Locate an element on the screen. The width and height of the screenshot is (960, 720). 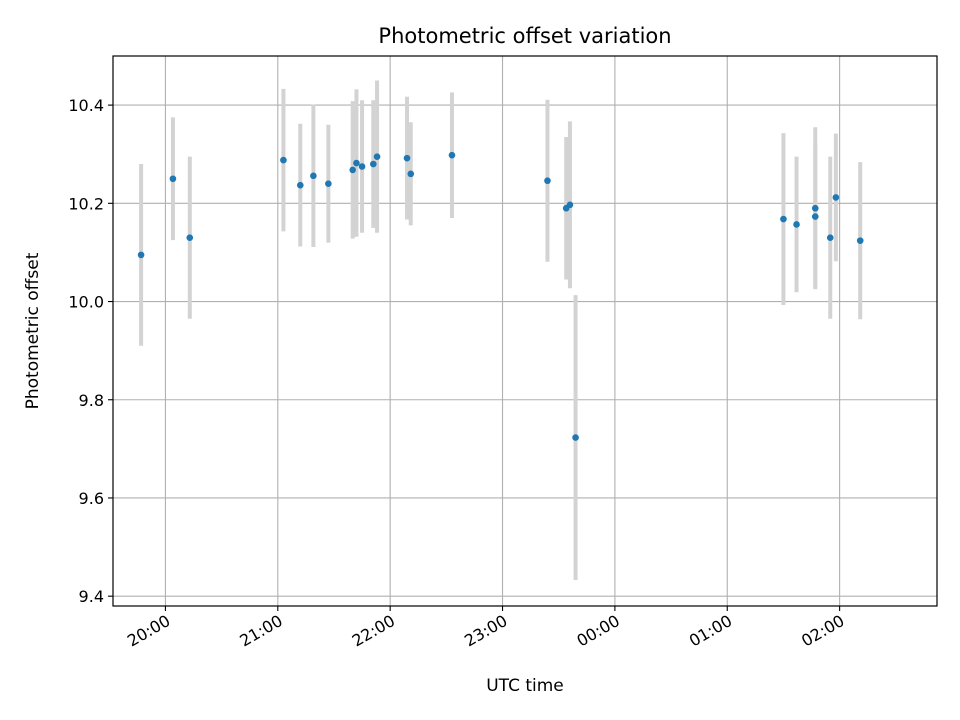
y-tick-label: 10.2 is located at coordinates (86, 203).